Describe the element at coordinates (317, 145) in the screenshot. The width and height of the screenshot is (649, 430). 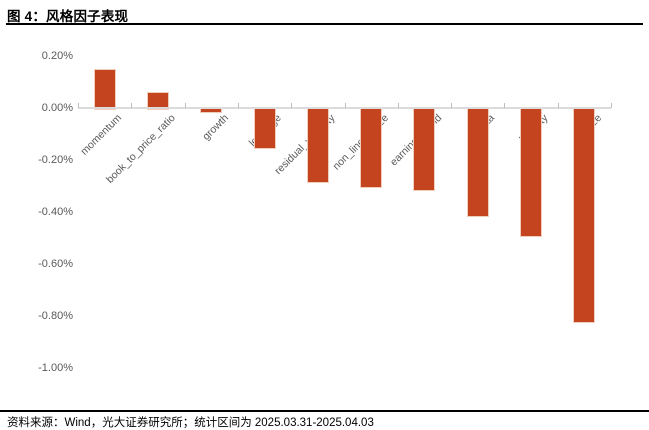
I see `bar-residual_volatility` at that location.